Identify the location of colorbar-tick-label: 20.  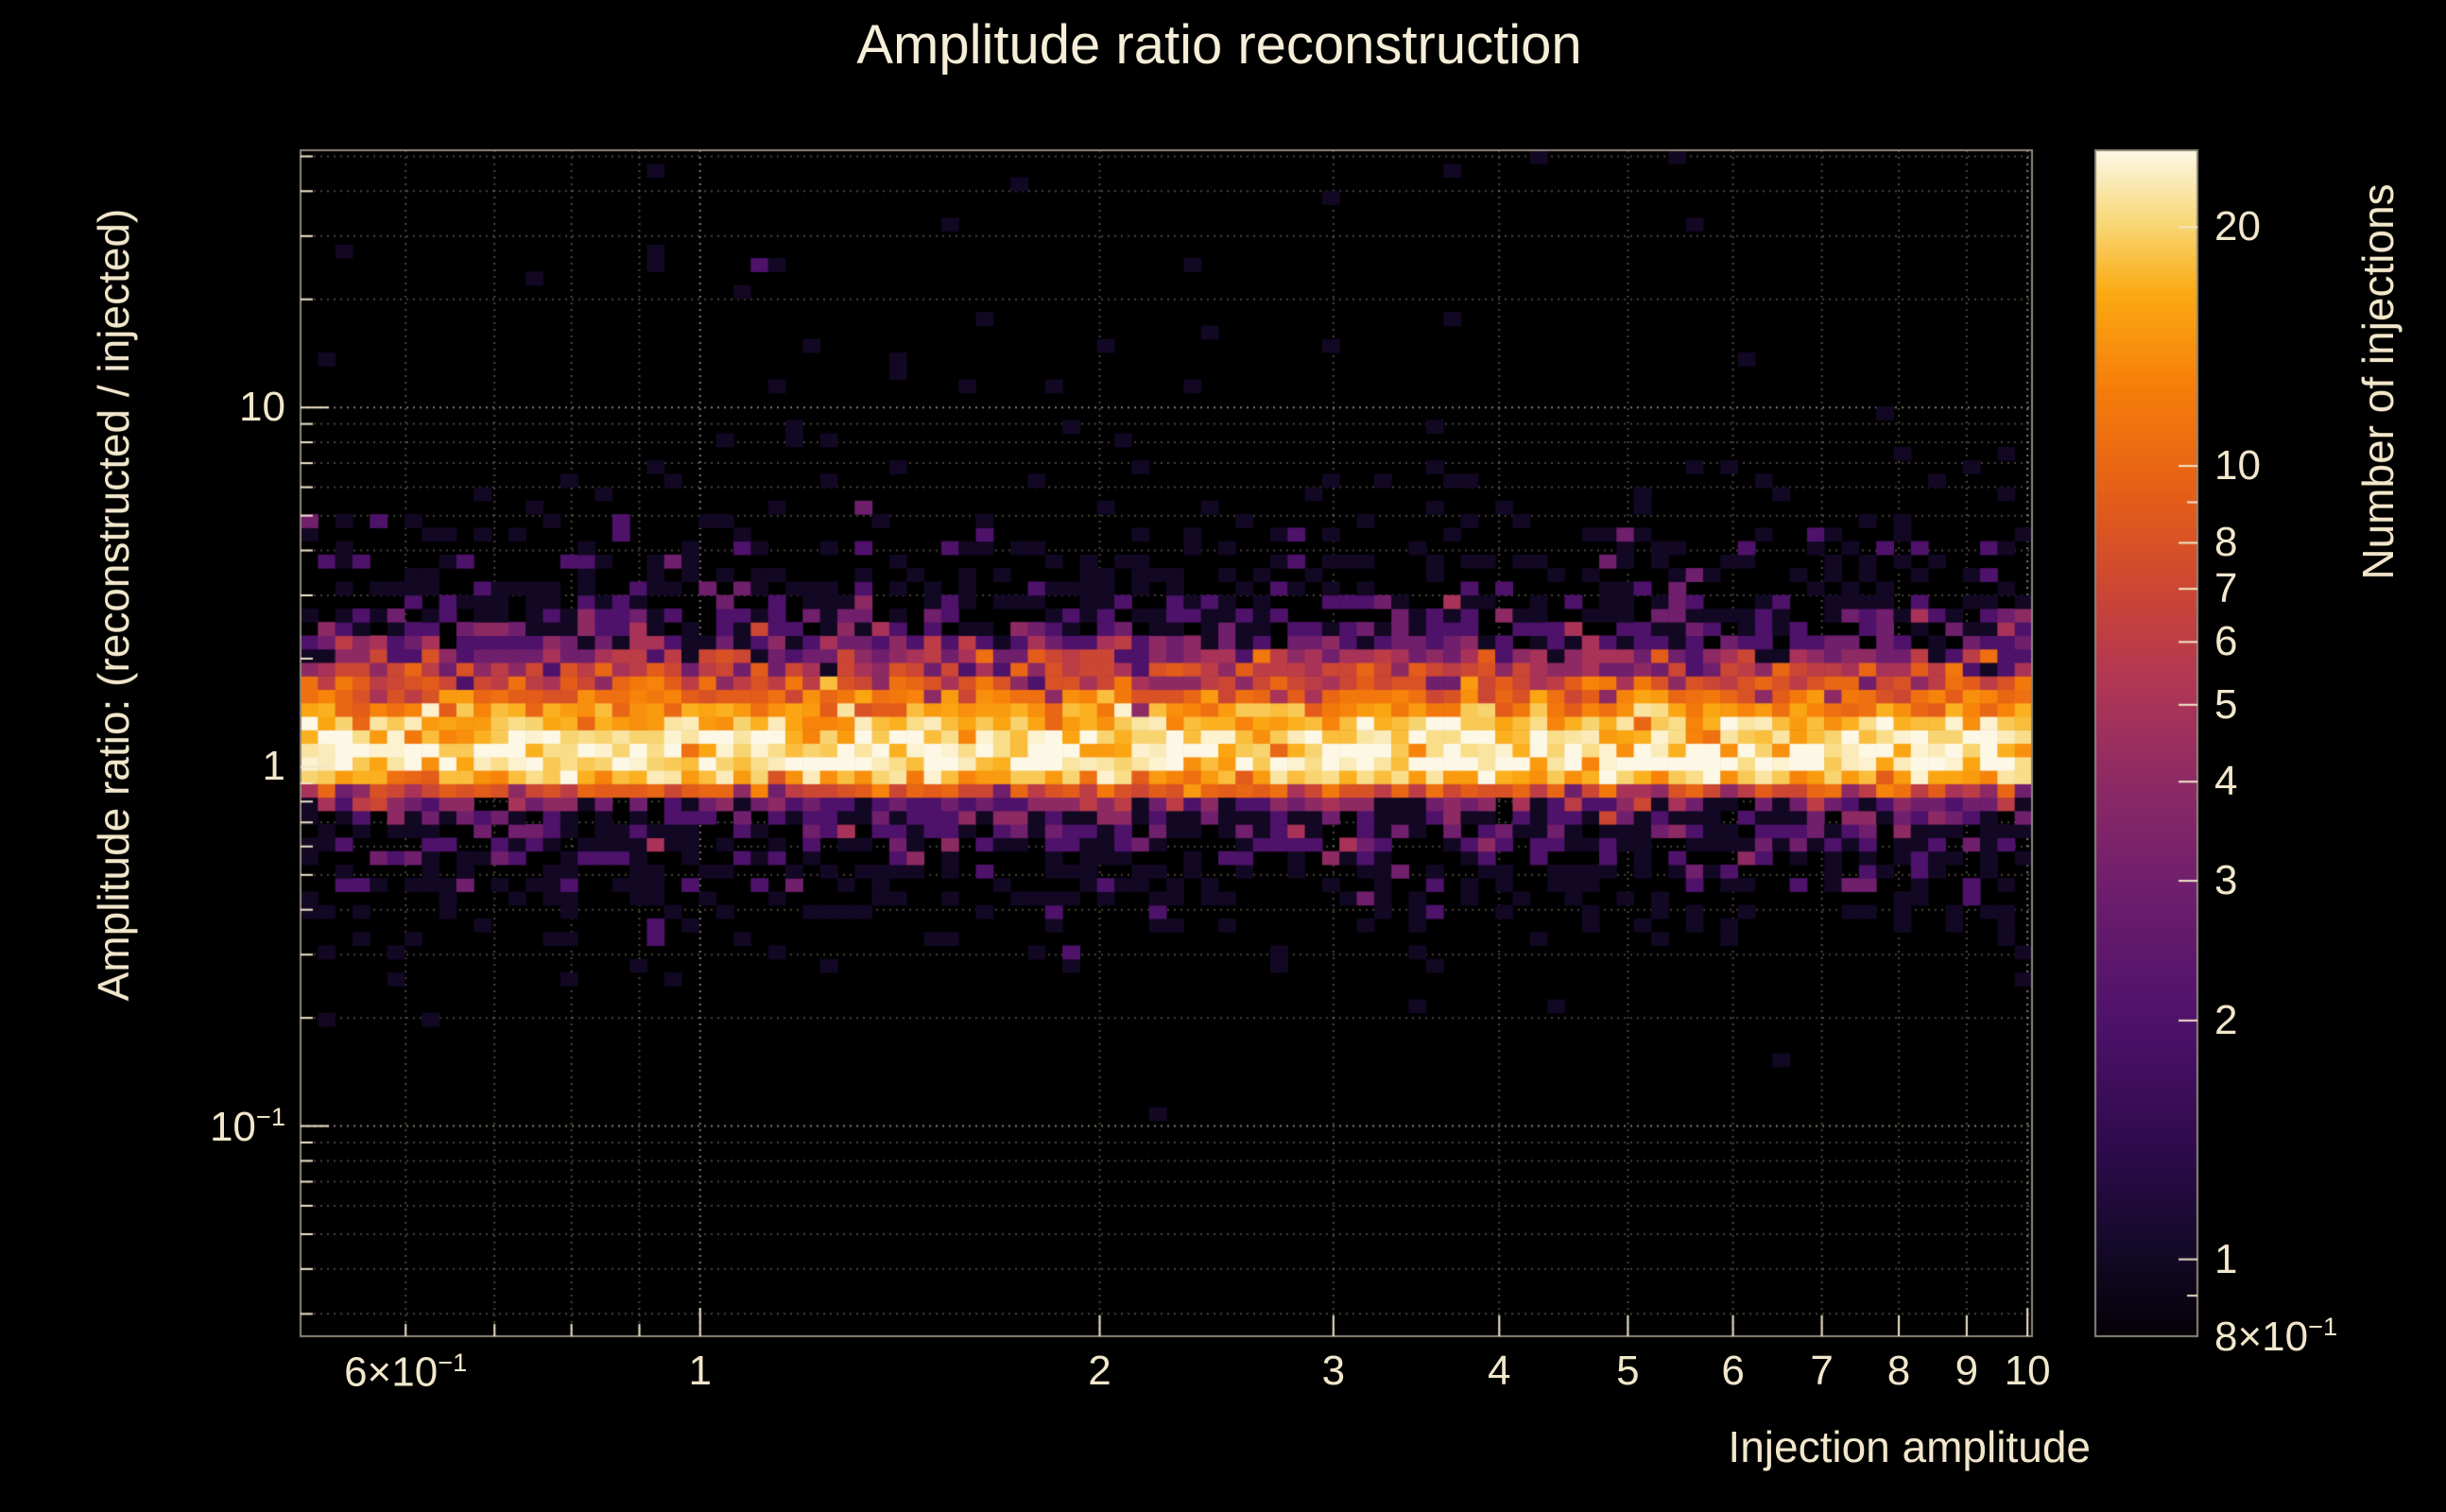
(2237, 226).